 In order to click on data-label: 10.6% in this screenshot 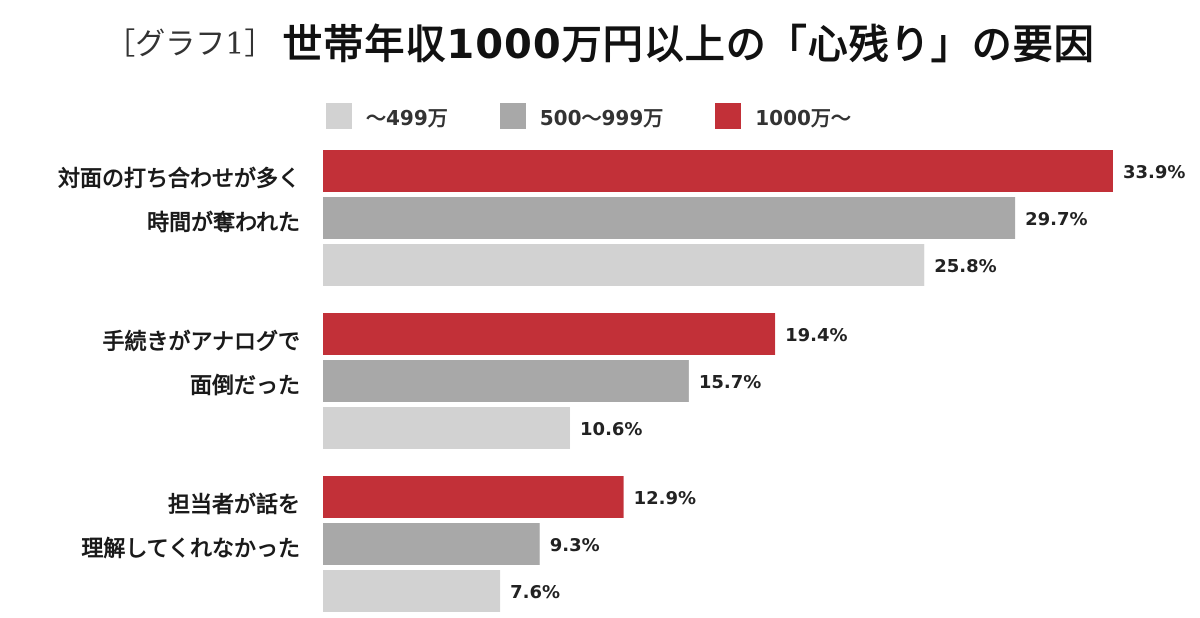, I will do `click(611, 429)`.